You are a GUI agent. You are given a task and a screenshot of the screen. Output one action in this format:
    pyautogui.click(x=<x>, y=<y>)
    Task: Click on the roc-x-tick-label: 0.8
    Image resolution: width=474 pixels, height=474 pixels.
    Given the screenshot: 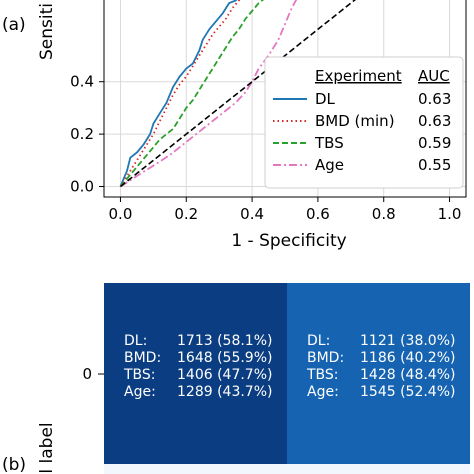 What is the action you would take?
    pyautogui.click(x=384, y=214)
    